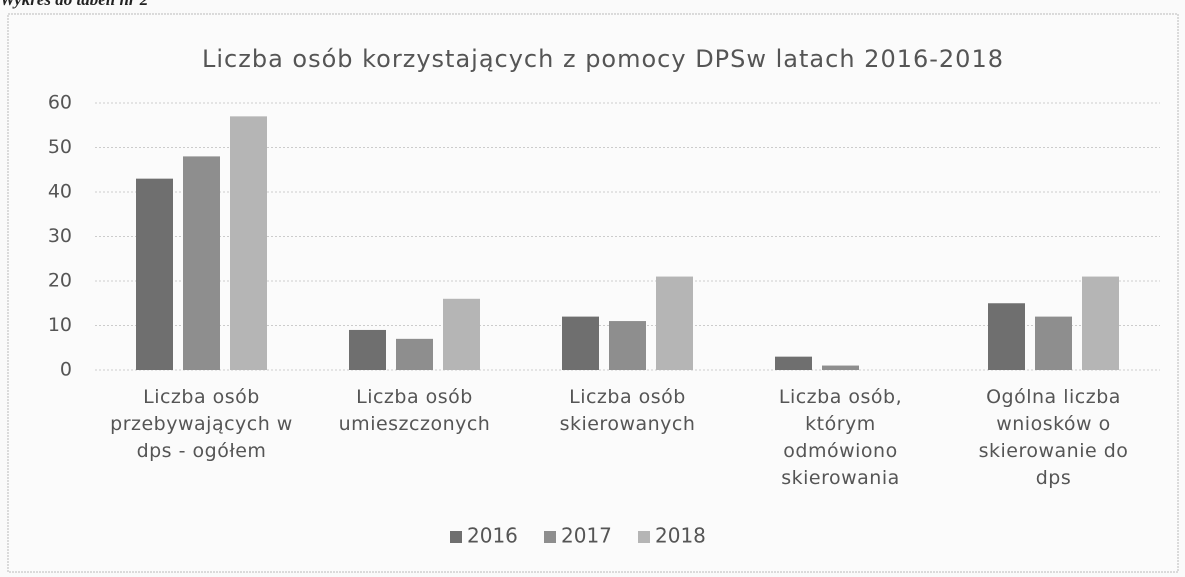  What do you see at coordinates (66, 370) in the screenshot?
I see `y-tick-label: 0` at bounding box center [66, 370].